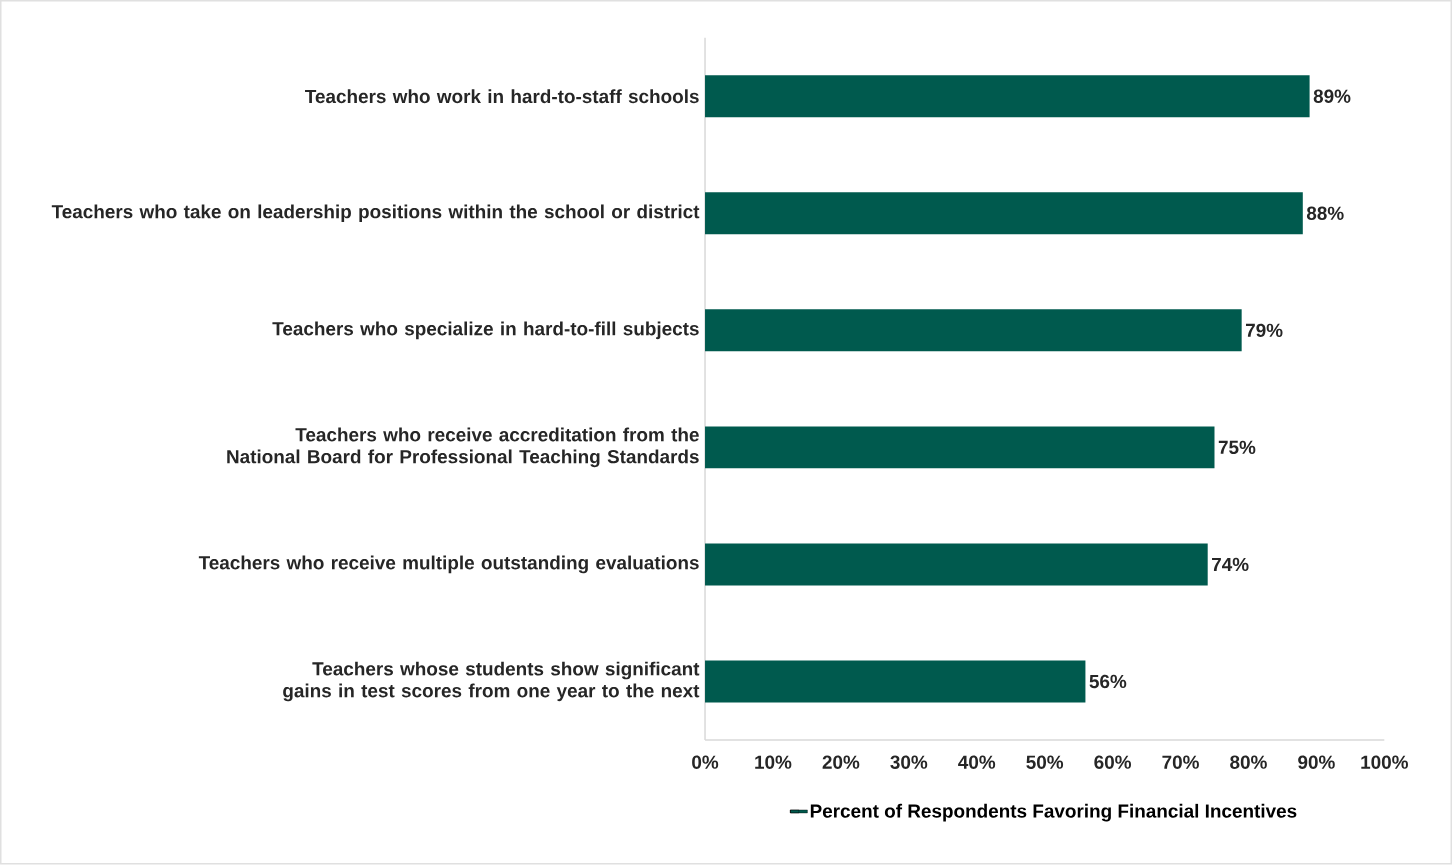 The width and height of the screenshot is (1452, 865). Describe the element at coordinates (773, 762) in the screenshot. I see `x-tick-label: 10%` at that location.